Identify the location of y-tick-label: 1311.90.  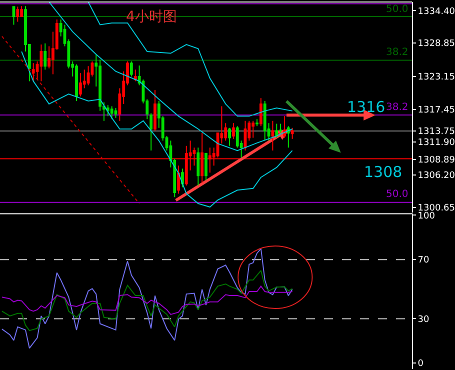
(436, 143).